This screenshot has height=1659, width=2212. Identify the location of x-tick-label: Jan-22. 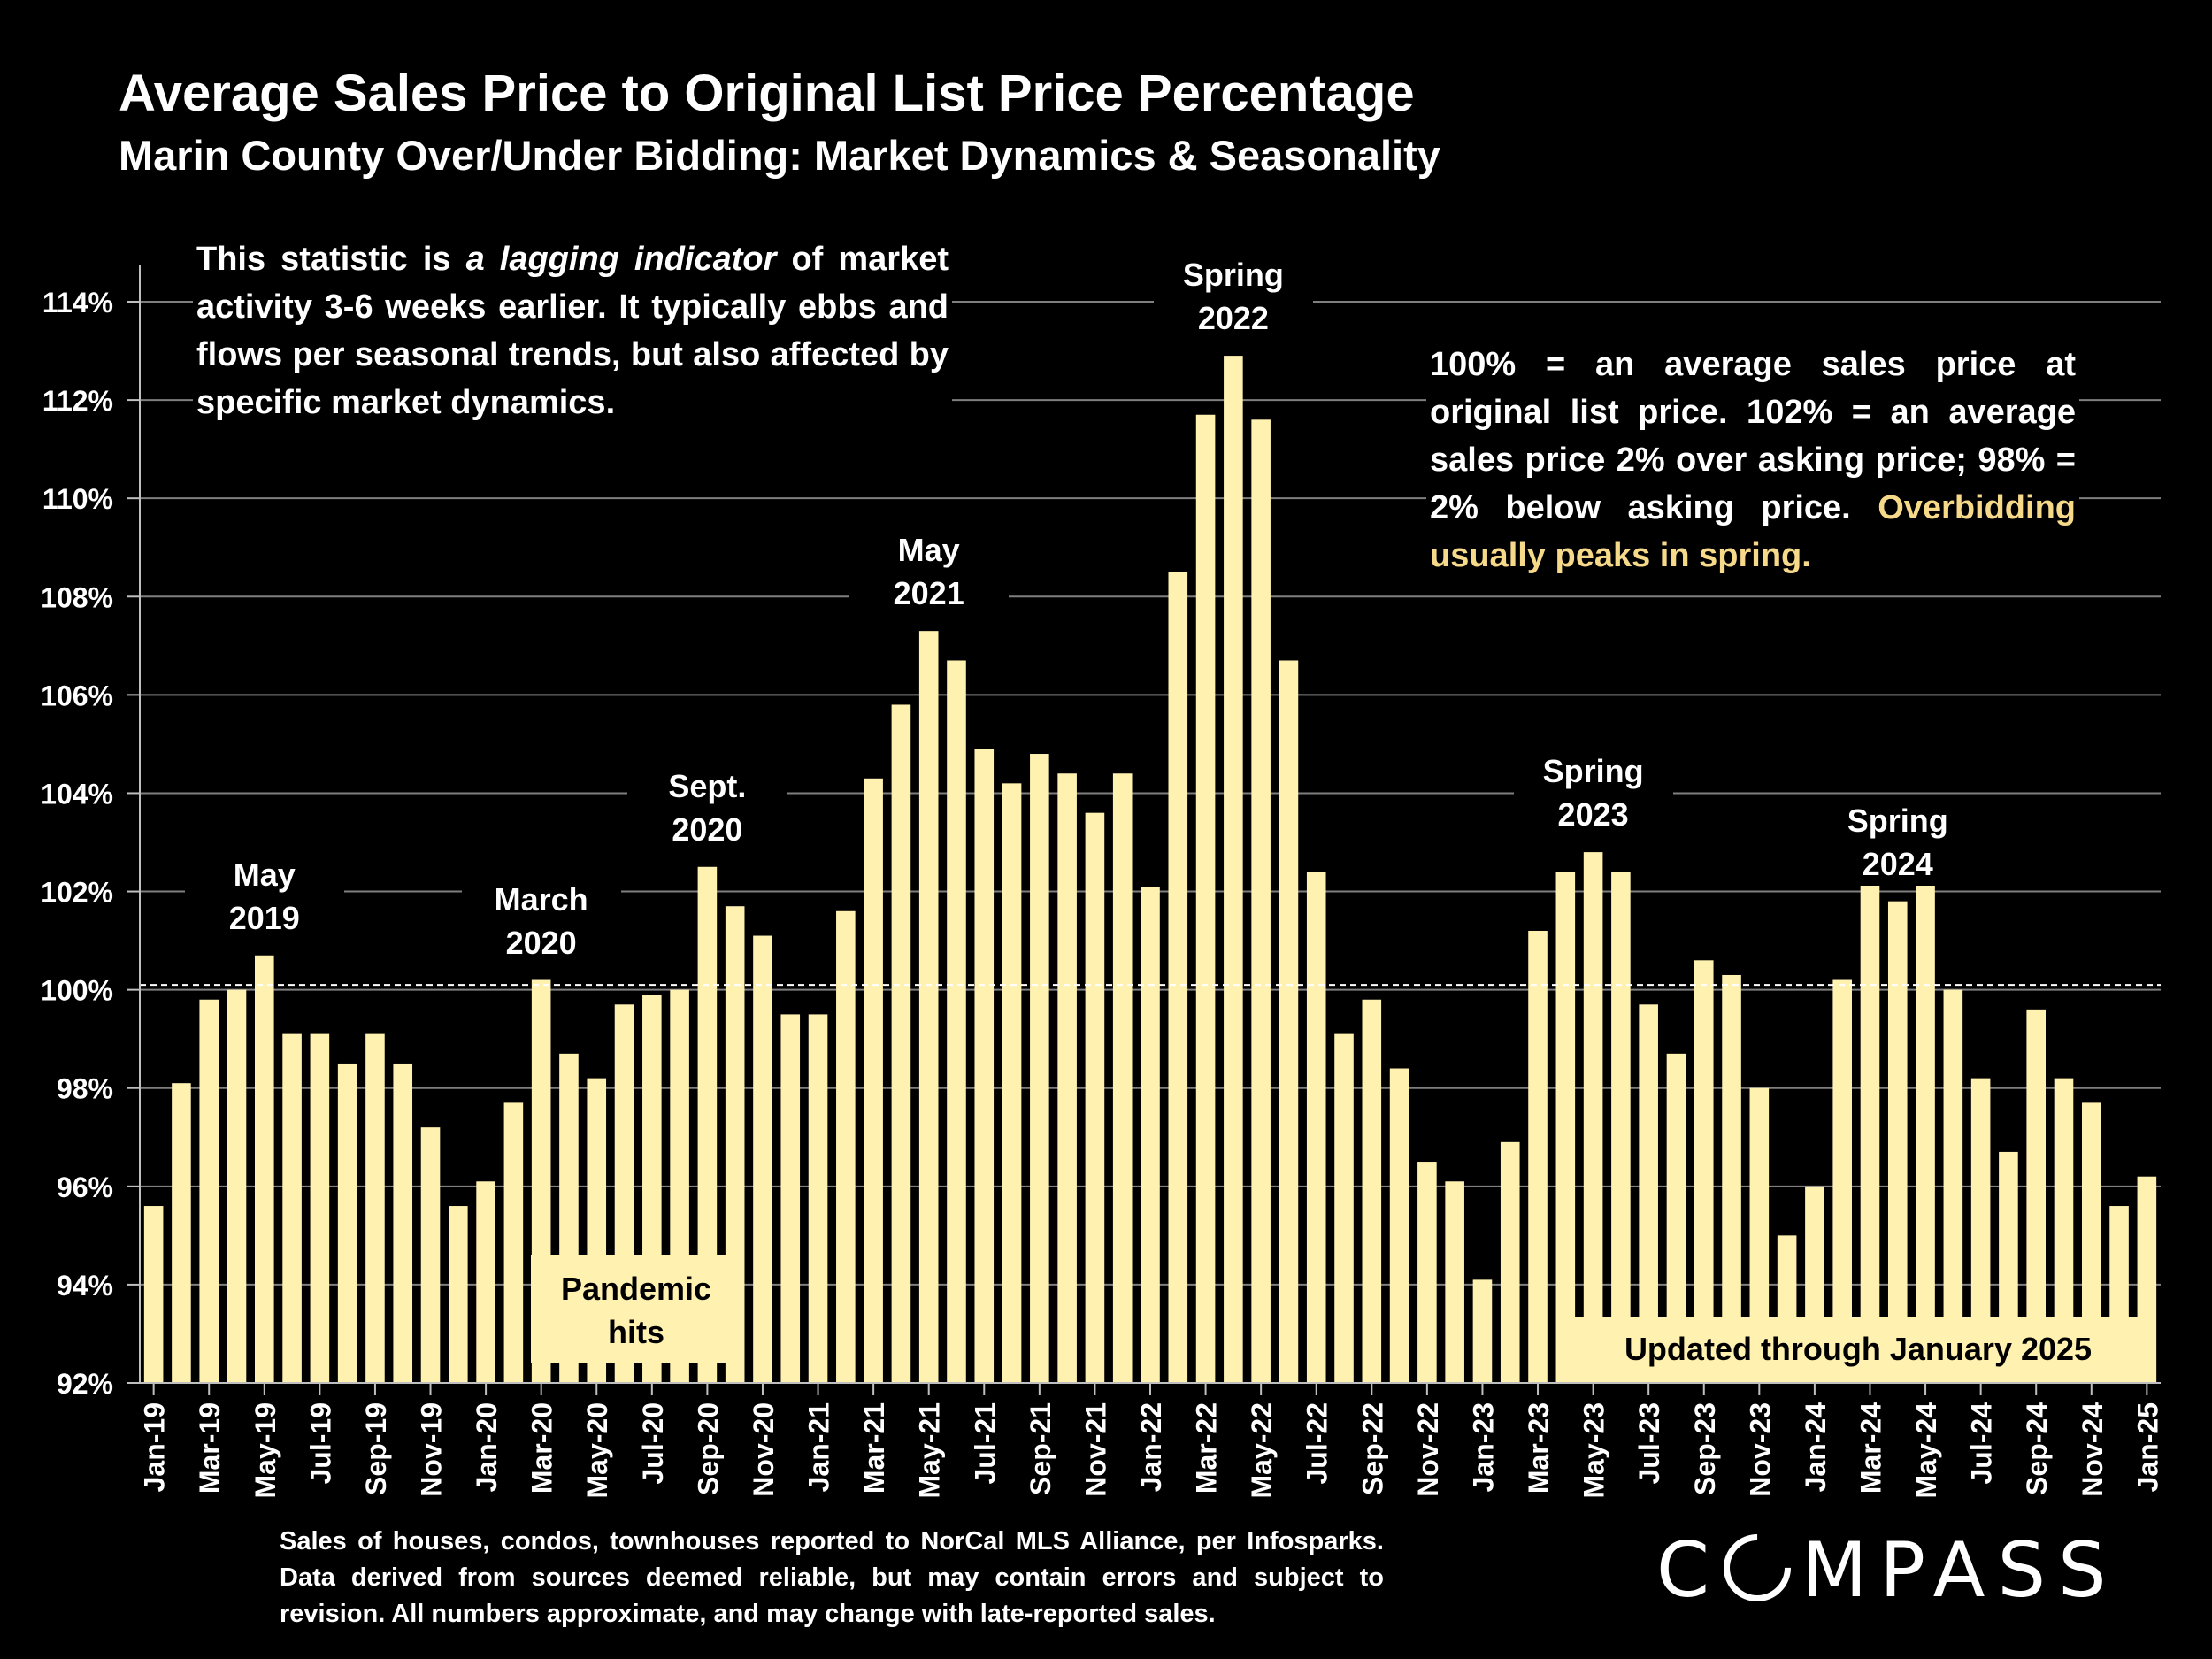
(1151, 1447).